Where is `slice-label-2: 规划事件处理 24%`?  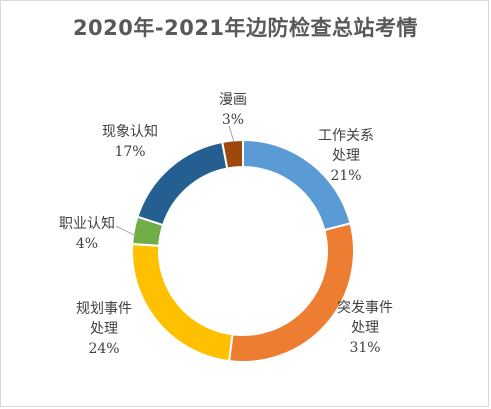
slice-label-2: 规划事件处理 24% is located at coordinates (104, 329).